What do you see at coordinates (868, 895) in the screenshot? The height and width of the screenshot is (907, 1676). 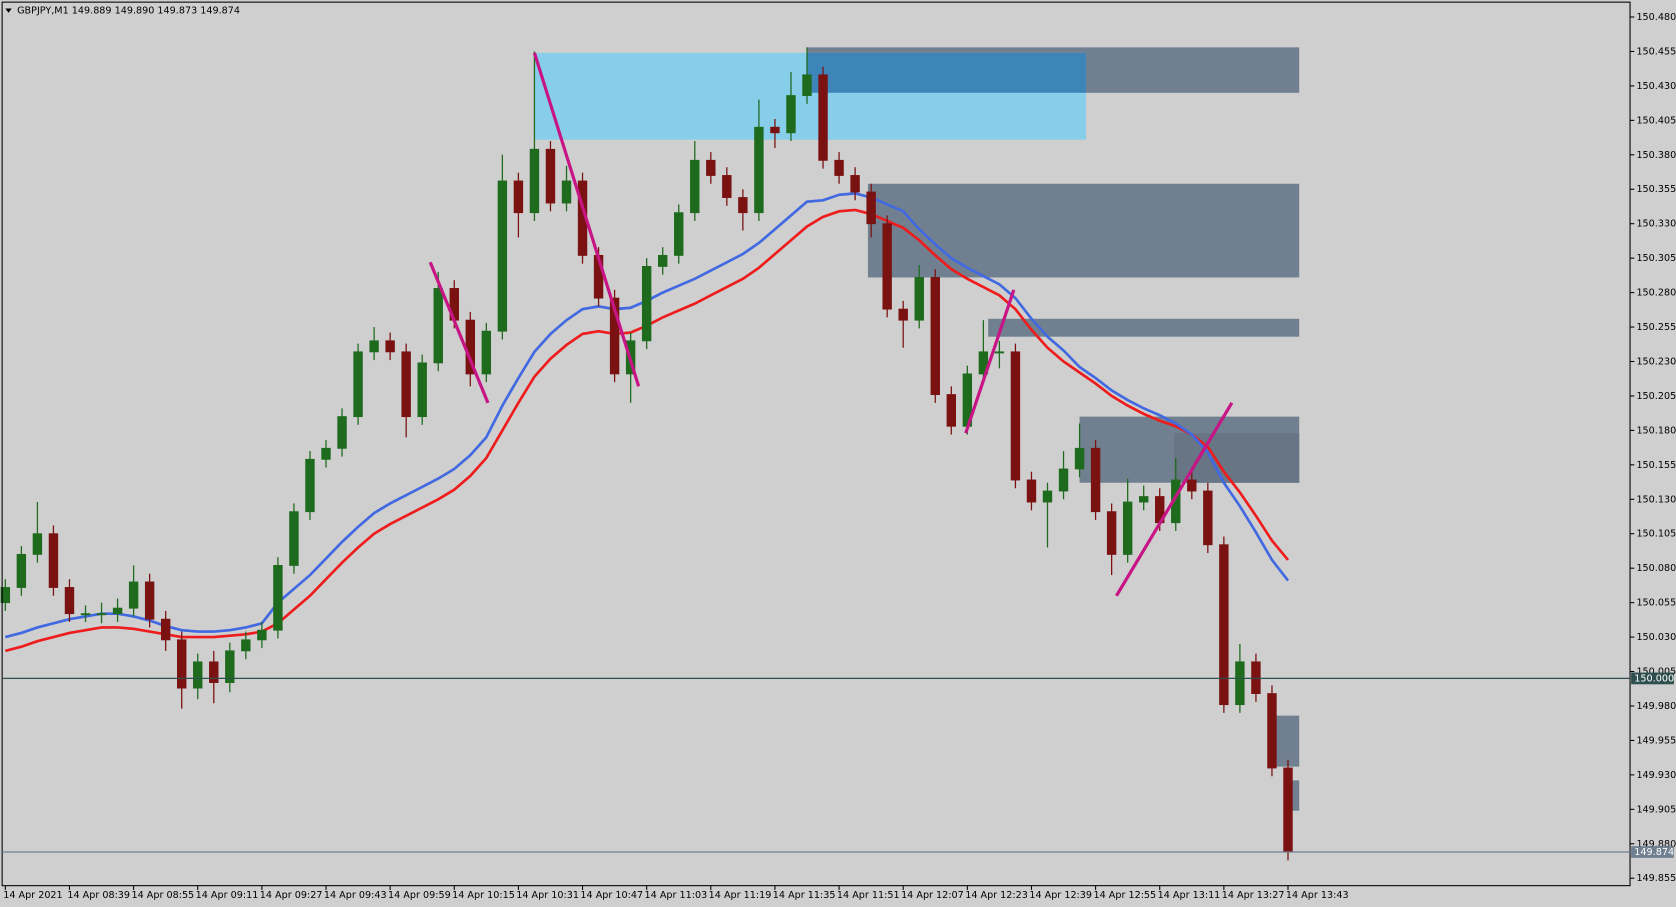 I see `x-tick-label: 14 Apr 11:51` at bounding box center [868, 895].